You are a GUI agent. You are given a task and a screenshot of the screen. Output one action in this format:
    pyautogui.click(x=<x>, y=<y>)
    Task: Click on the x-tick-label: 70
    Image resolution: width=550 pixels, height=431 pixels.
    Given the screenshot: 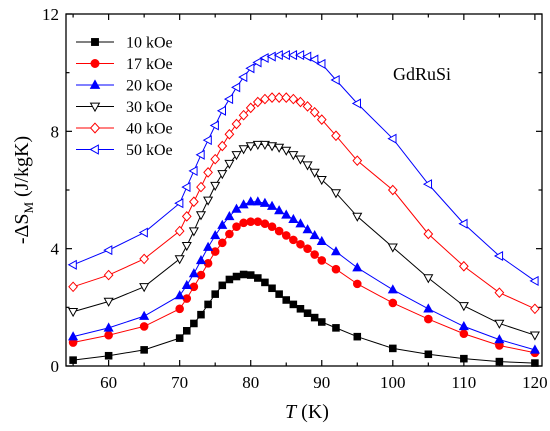 What is the action you would take?
    pyautogui.click(x=179, y=382)
    